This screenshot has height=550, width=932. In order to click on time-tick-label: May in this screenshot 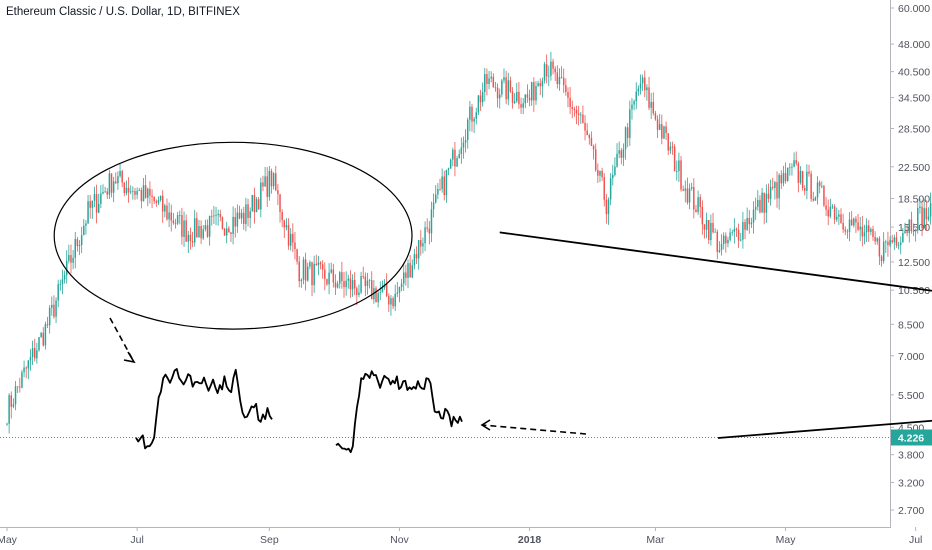, I will do `click(786, 540)`.